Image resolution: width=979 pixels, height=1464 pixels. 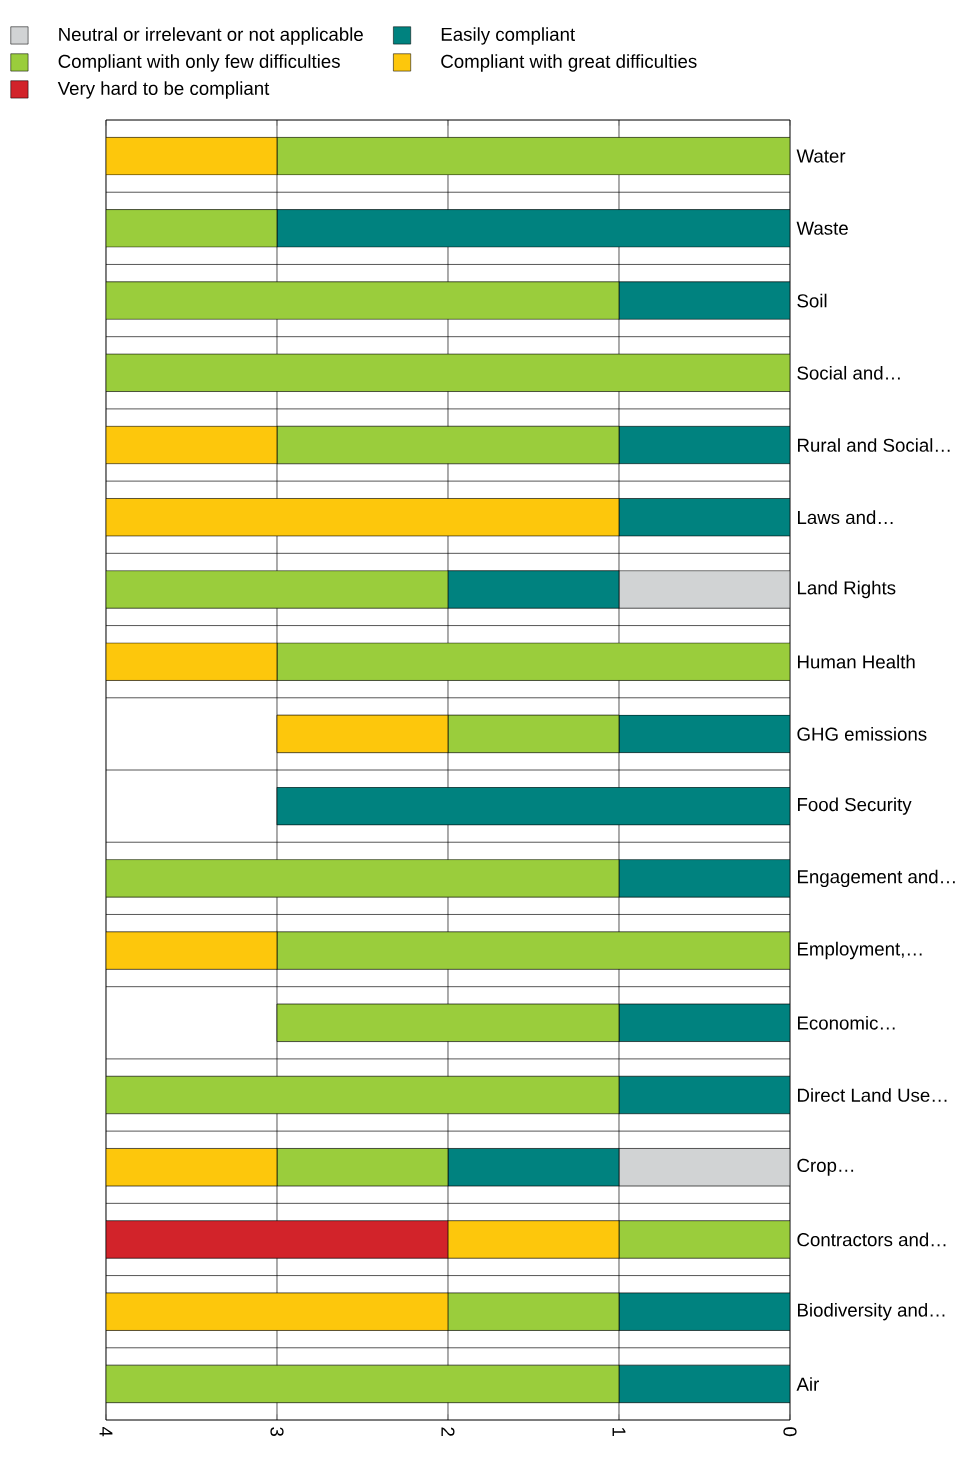 What do you see at coordinates (856, 661) in the screenshot?
I see `y-tick-label: Human Health` at bounding box center [856, 661].